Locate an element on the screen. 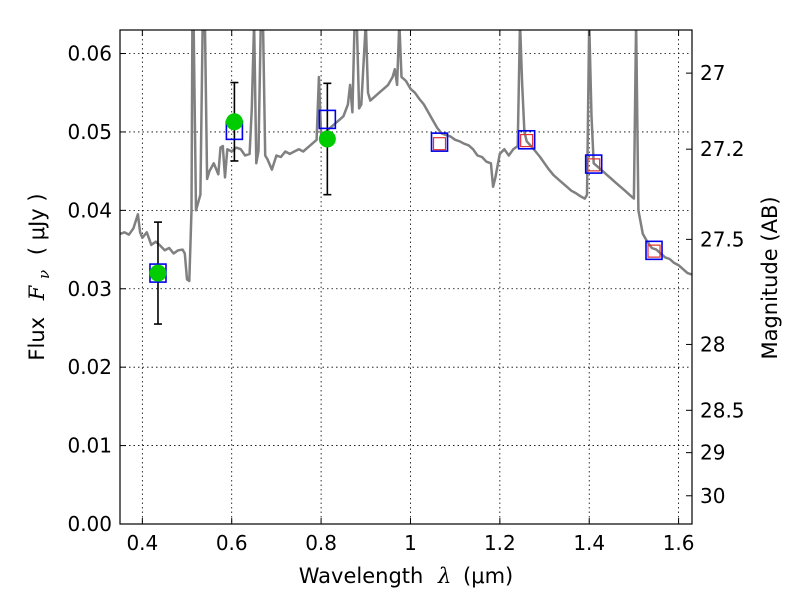  y-tick-label: 0.00 is located at coordinates (89, 524).